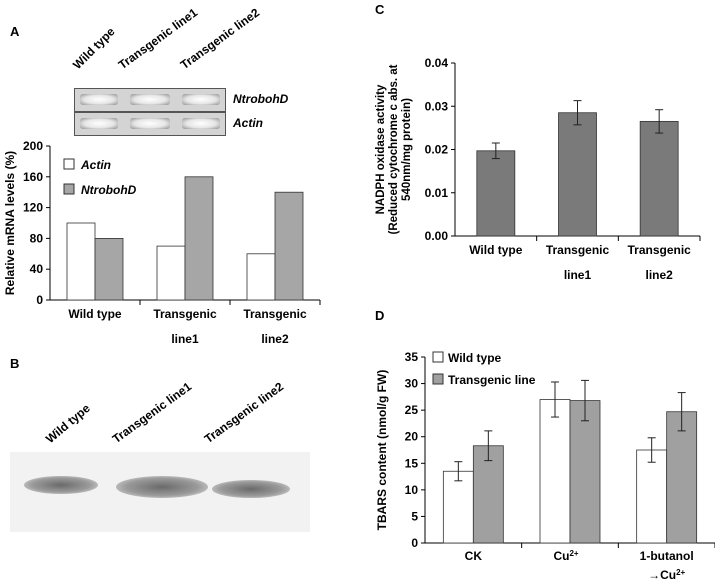 The image size is (720, 585). I want to click on blot-lane-label-wild-type: Wild type, so click(68, 423).